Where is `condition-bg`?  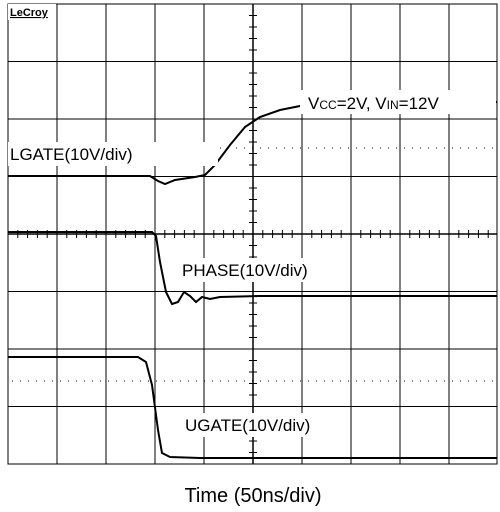
condition-bg is located at coordinates (398, 102).